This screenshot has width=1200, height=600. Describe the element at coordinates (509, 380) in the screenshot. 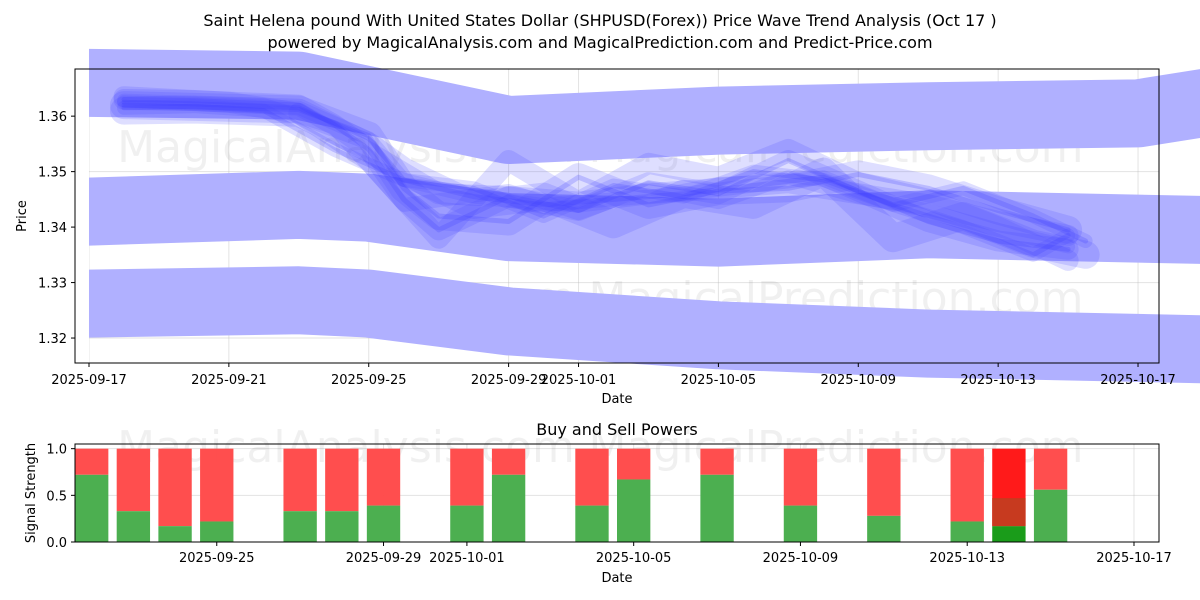

I see `price-x-tick-label: 2025-09-29` at that location.